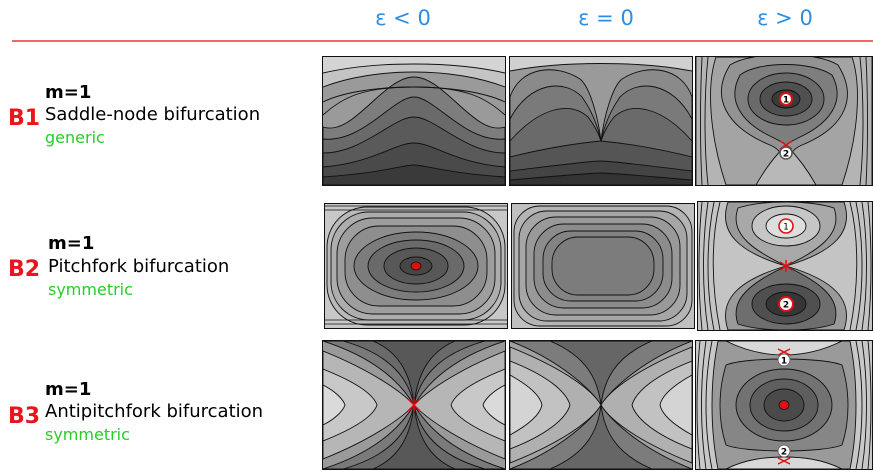 The width and height of the screenshot is (873, 473). Describe the element at coordinates (153, 114) in the screenshot. I see `row-bifurcation-name: Saddle-node bifurcation` at that location.